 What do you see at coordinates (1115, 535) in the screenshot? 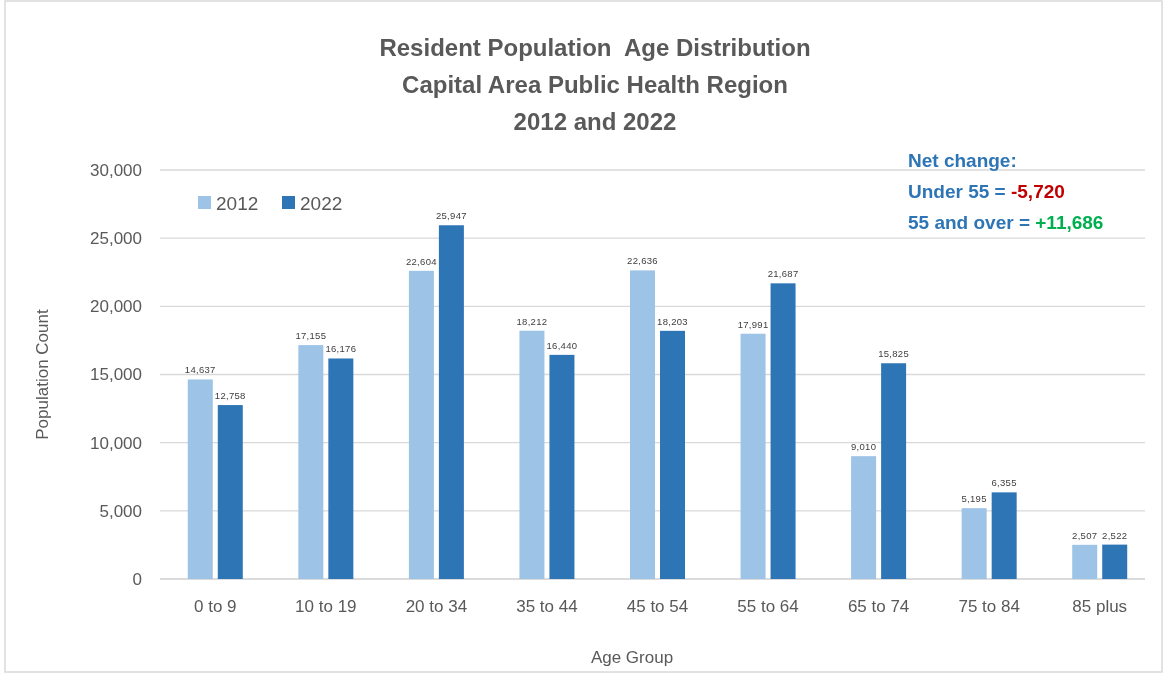
I see `data-label: 2,522` at bounding box center [1115, 535].